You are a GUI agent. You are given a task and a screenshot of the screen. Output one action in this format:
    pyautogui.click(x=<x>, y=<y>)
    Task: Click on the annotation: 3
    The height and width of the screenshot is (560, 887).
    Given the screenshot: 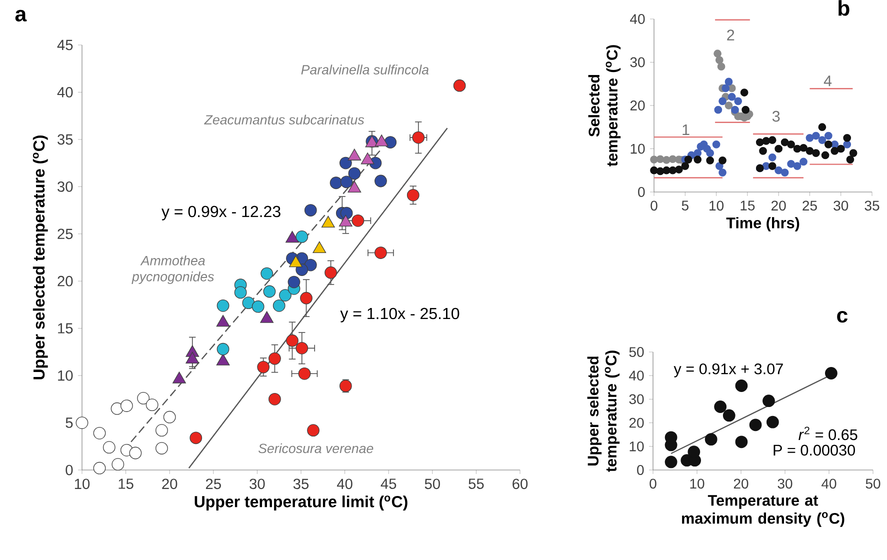 What is the action you would take?
    pyautogui.click(x=776, y=116)
    